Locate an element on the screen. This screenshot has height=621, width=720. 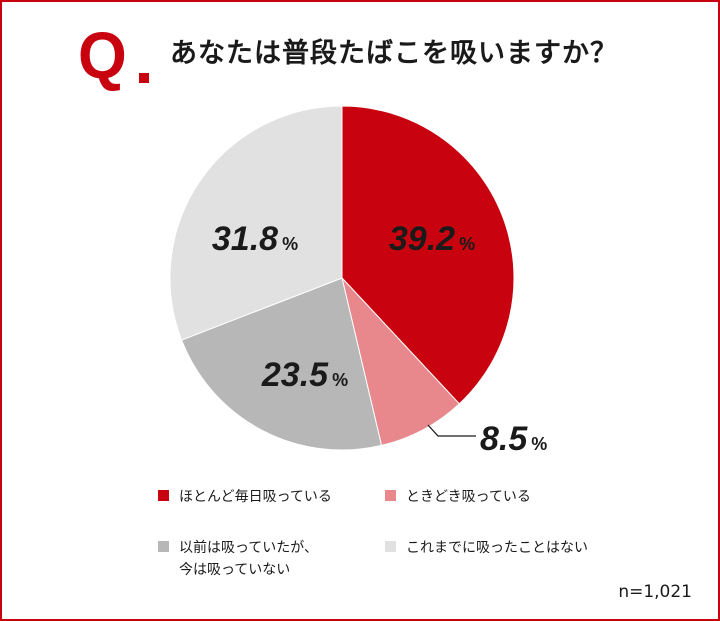
pie-slice-never is located at coordinates (256, 223).